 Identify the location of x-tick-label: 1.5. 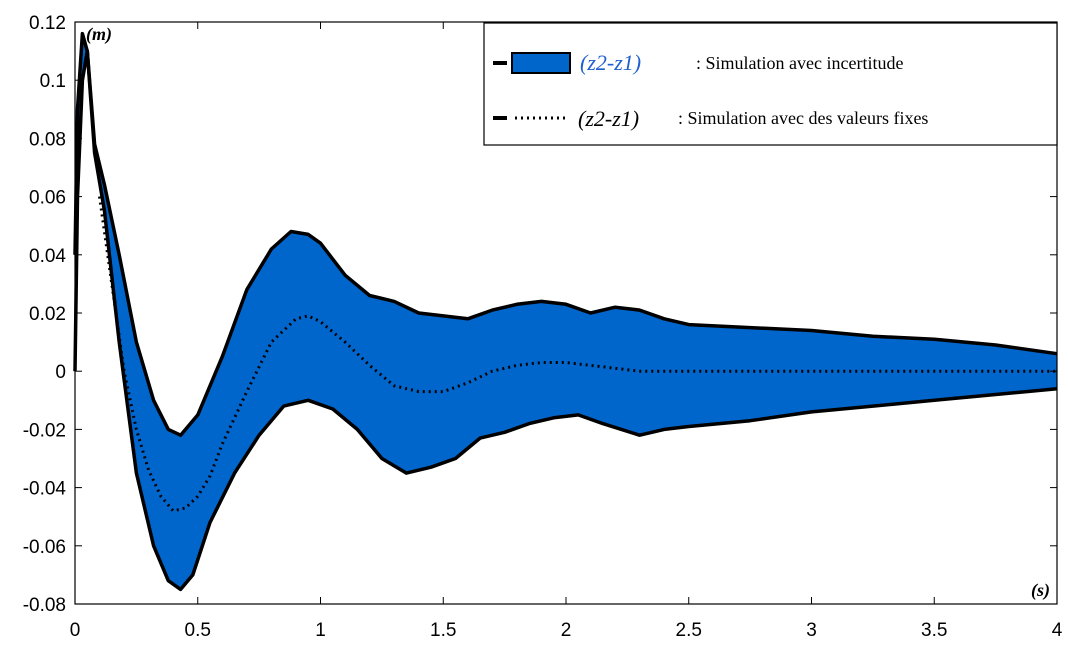
(443, 630).